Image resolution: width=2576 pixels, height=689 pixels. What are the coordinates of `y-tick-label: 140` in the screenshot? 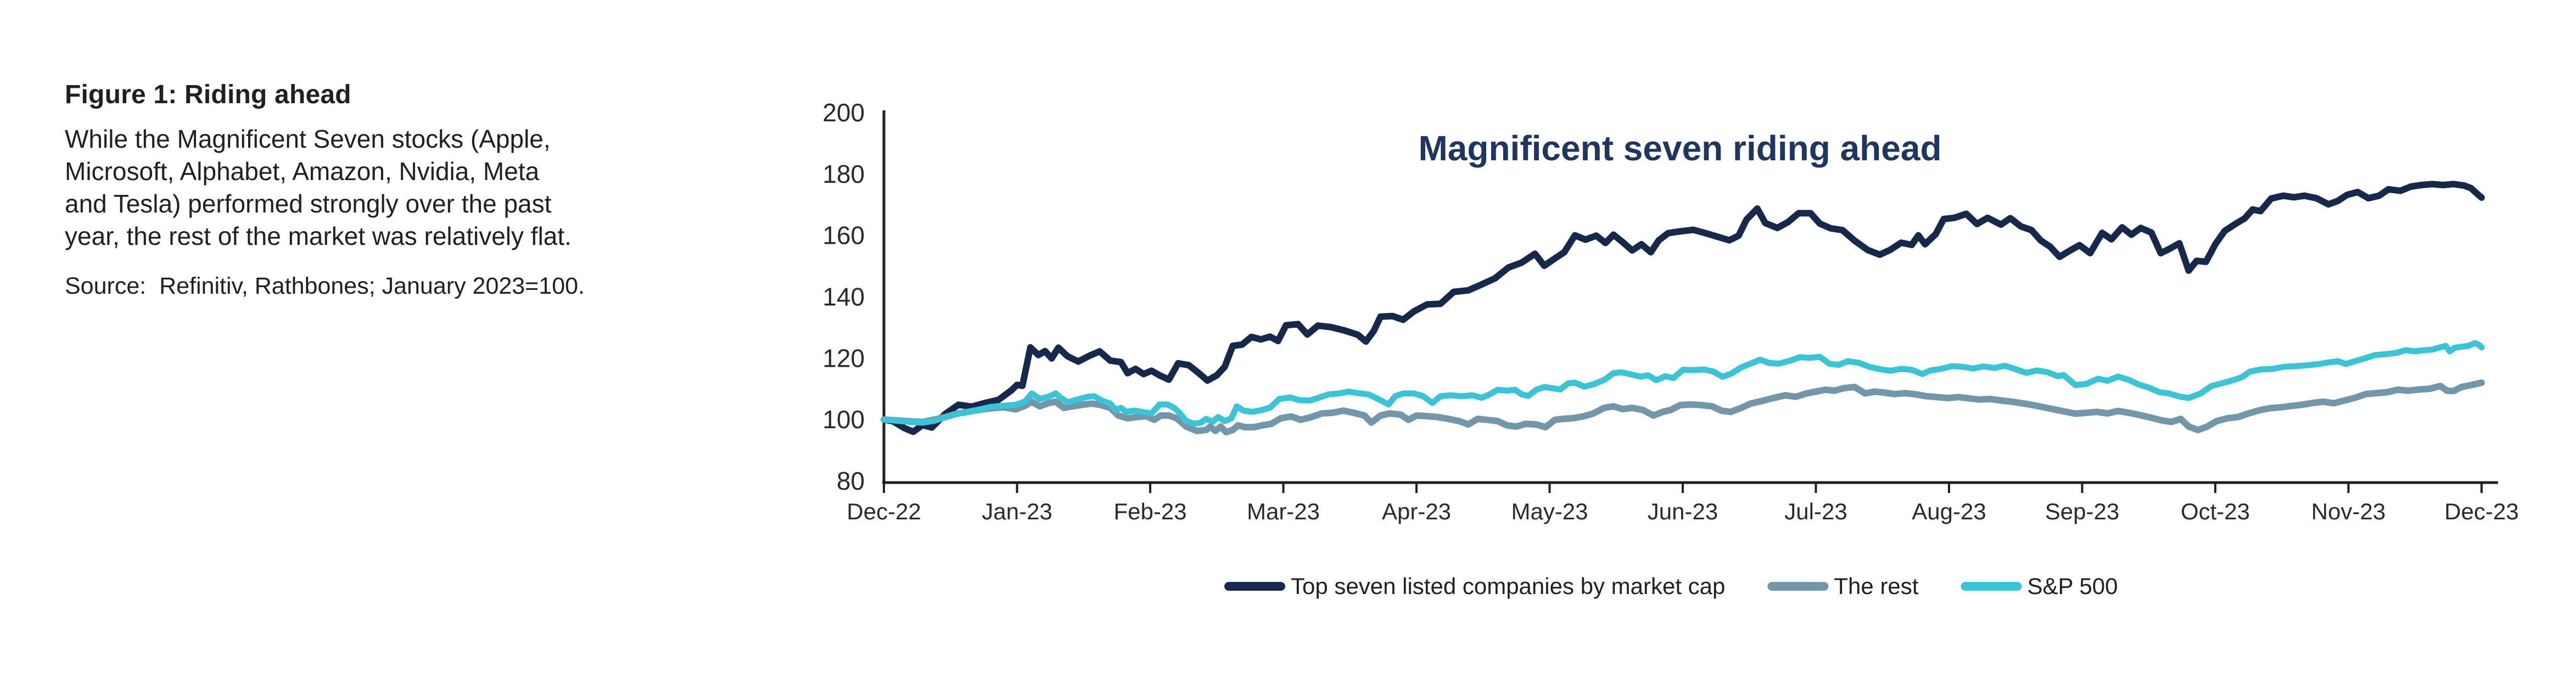 It's located at (844, 297).